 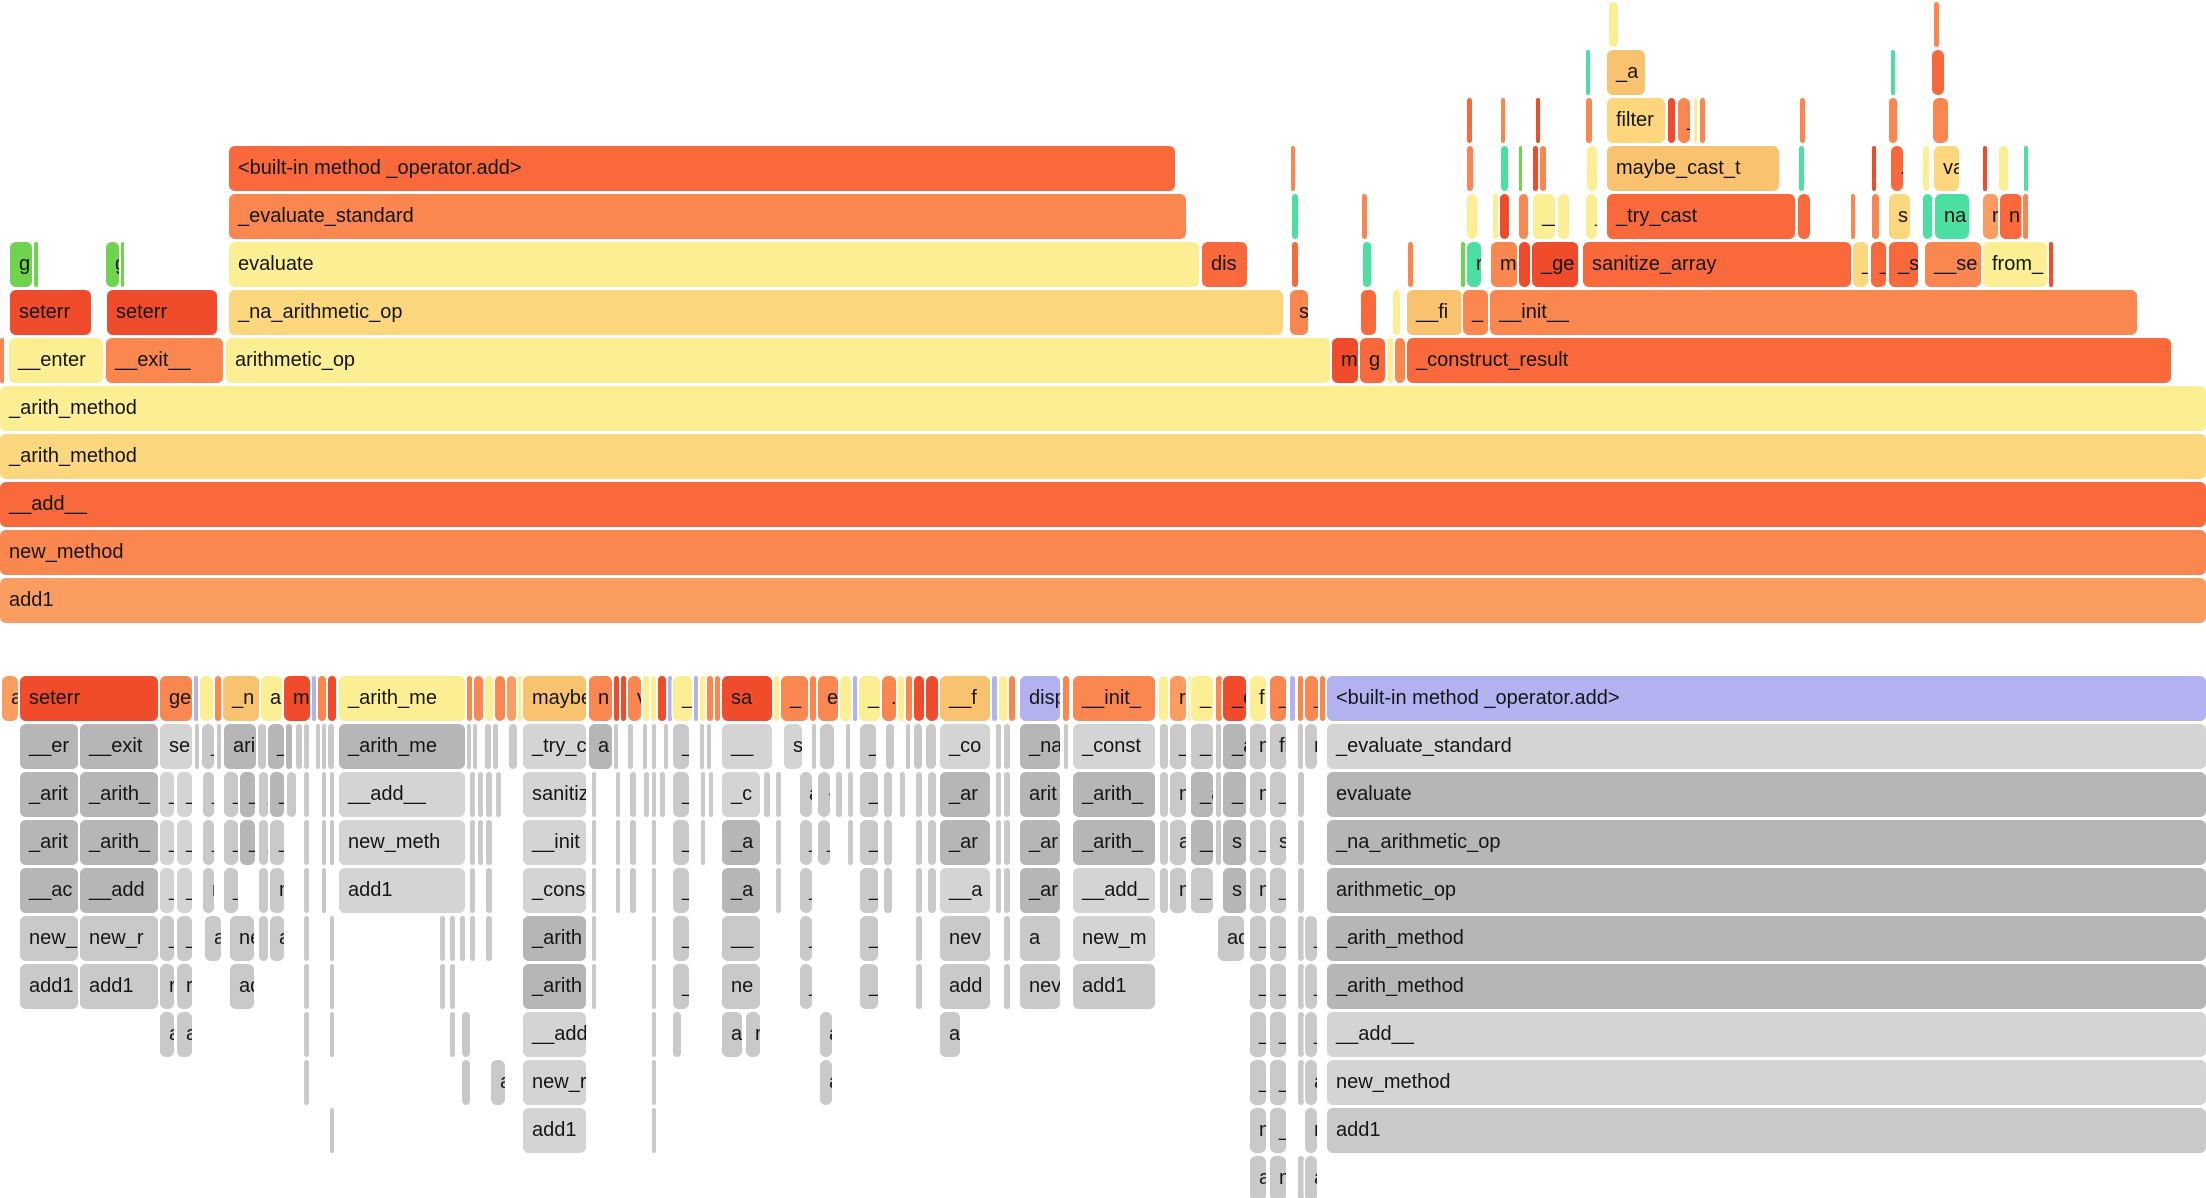 I want to click on flame-bar-_na: _na, so click(x=1040, y=746).